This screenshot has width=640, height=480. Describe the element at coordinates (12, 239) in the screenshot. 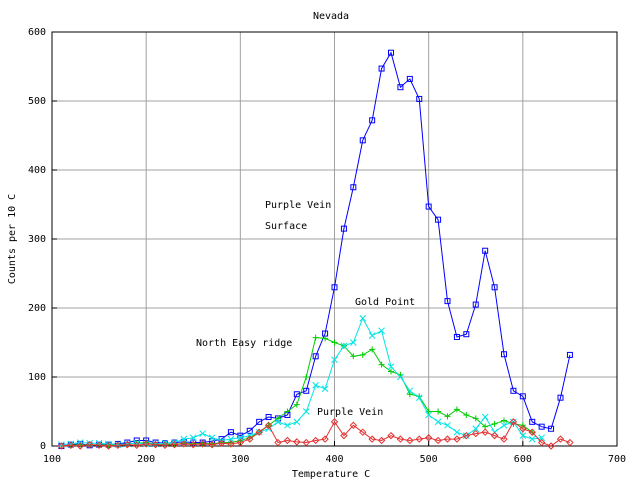

I see `y-axis-label: Counts per 10 C` at that location.